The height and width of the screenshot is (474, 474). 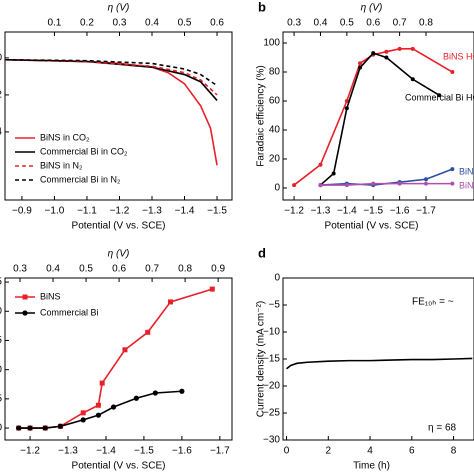 I want to click on x-tick-label: −1.0, so click(x=55, y=211).